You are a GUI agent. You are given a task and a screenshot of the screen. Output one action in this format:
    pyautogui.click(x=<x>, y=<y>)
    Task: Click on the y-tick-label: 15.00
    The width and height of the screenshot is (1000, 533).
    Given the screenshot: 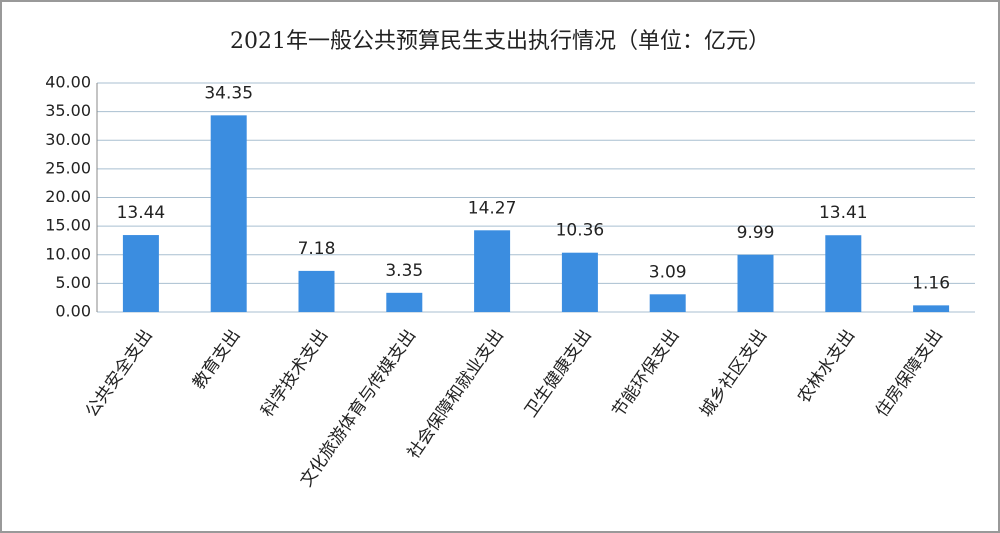 What is the action you would take?
    pyautogui.click(x=68, y=225)
    